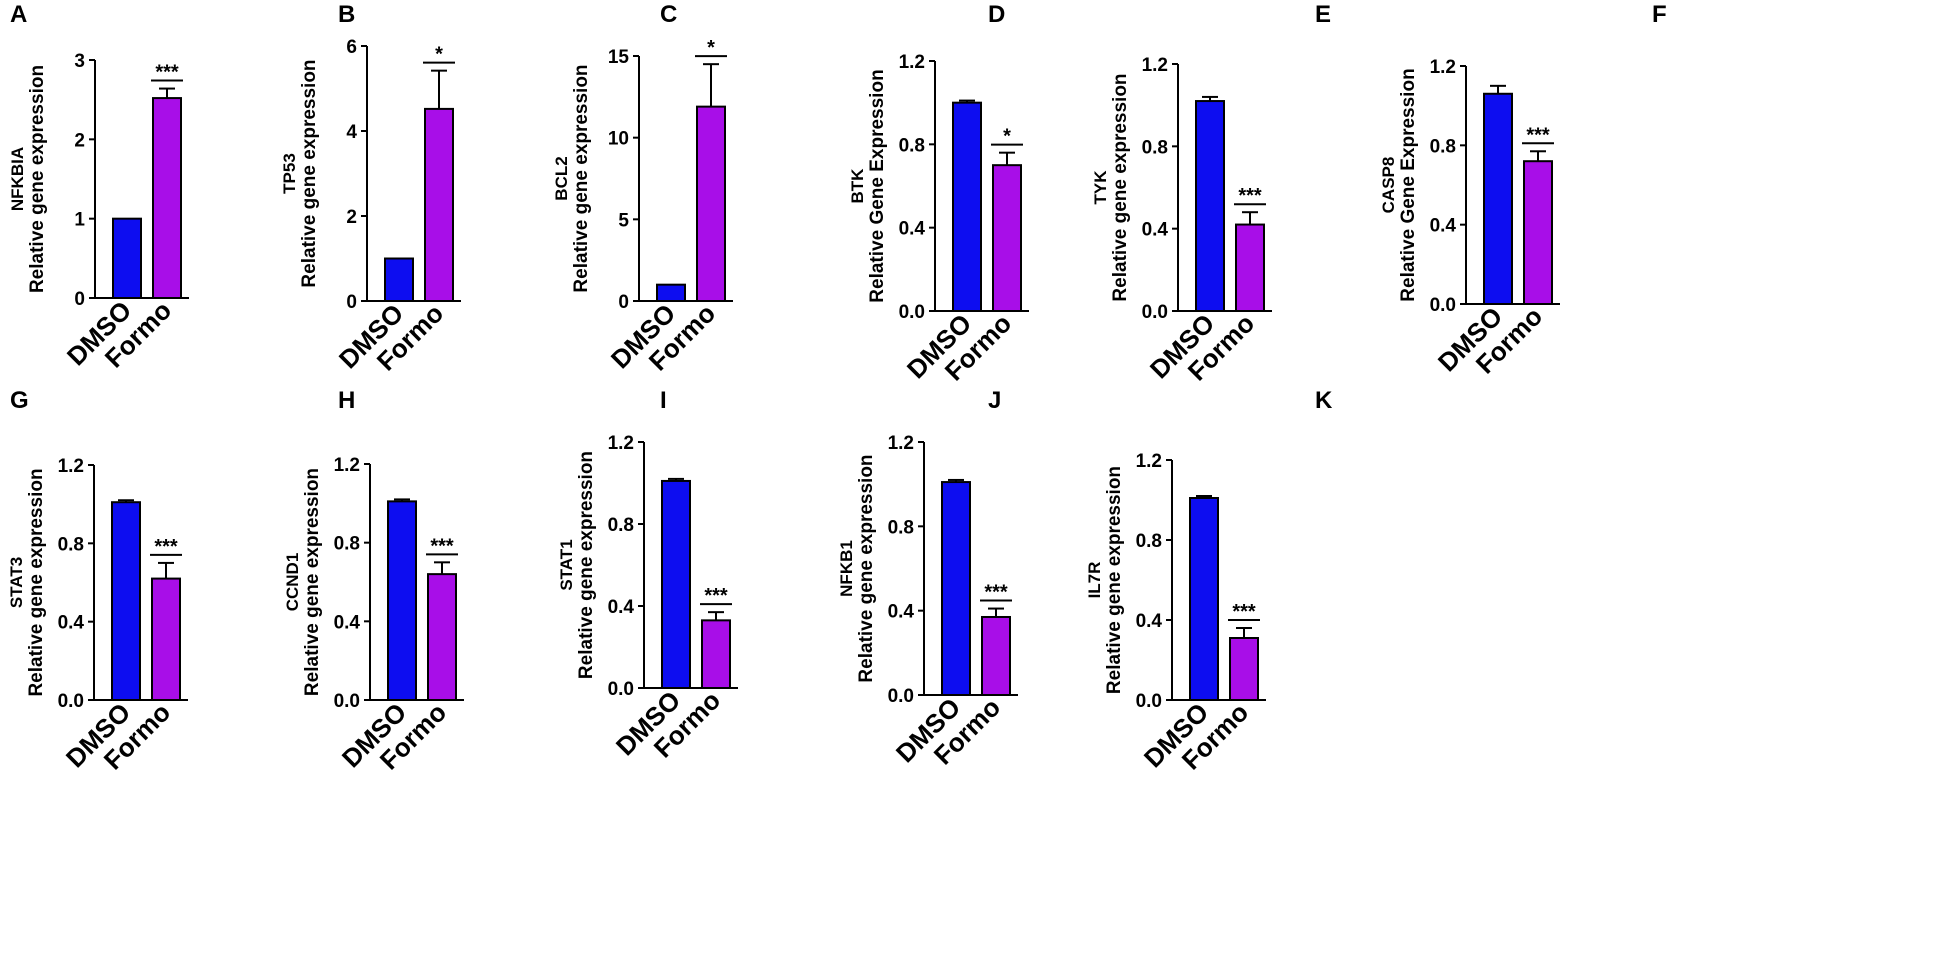 The image size is (1949, 975). I want to click on panel-letter: C, so click(668, 14).